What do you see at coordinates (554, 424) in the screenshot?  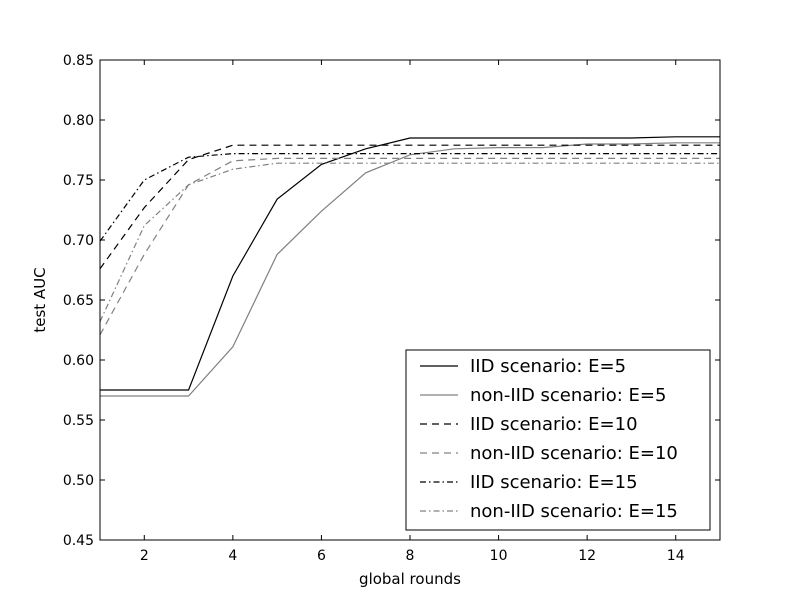 I see `legend-label-3: IID scenario: E=10` at bounding box center [554, 424].